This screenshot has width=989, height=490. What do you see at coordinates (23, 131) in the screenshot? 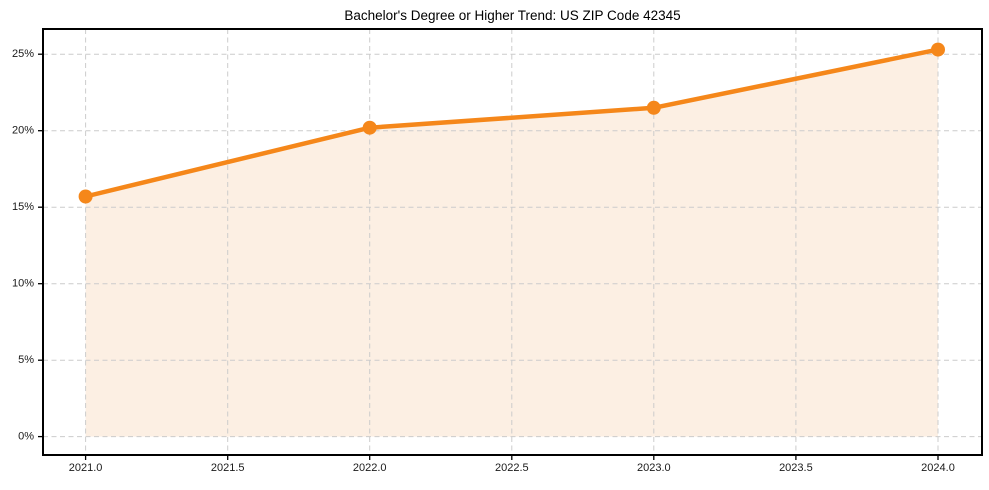
I see `y-tick-label: 20%` at bounding box center [23, 131].